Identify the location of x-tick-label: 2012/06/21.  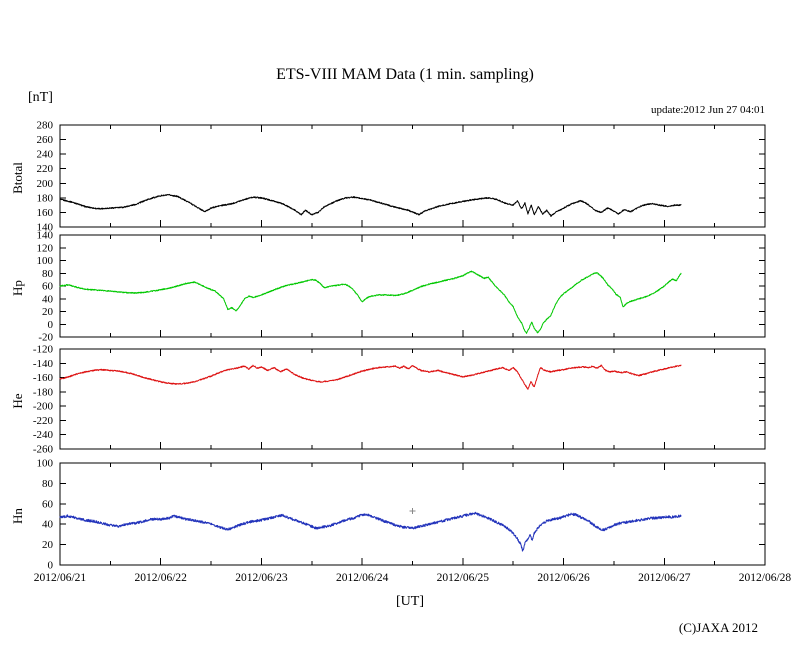
(60, 578).